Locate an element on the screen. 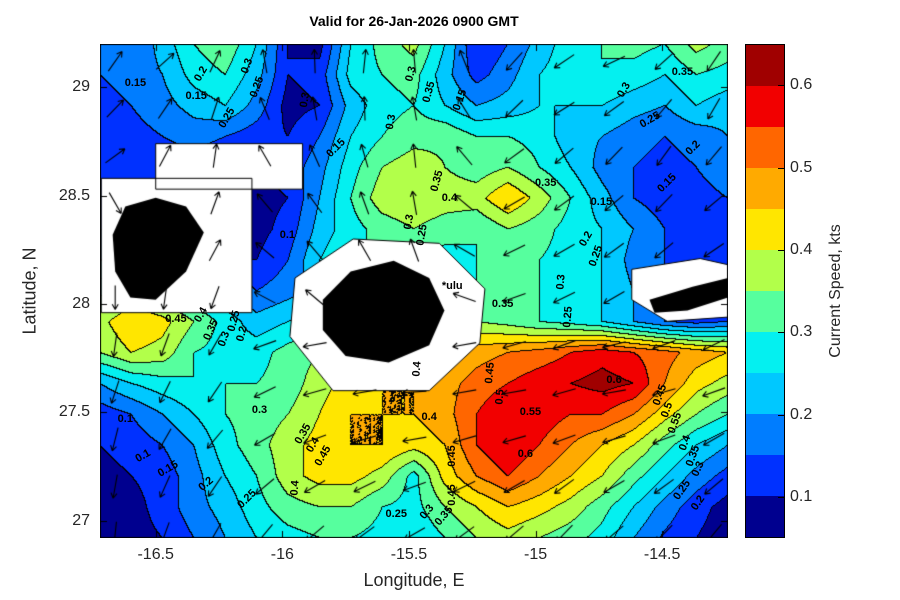 Image resolution: width=900 pixels, height=600 pixels. station-marker: *ulu is located at coordinates (452, 286).